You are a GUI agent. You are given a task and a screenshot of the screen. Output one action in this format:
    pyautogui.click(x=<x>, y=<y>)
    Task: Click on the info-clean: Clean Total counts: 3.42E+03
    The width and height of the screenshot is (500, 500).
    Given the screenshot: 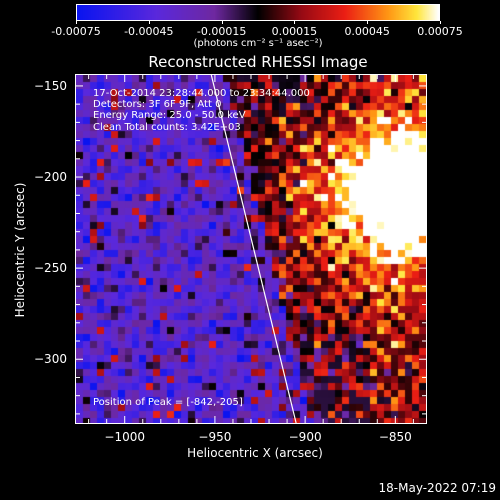 What is the action you would take?
    pyautogui.click(x=167, y=127)
    